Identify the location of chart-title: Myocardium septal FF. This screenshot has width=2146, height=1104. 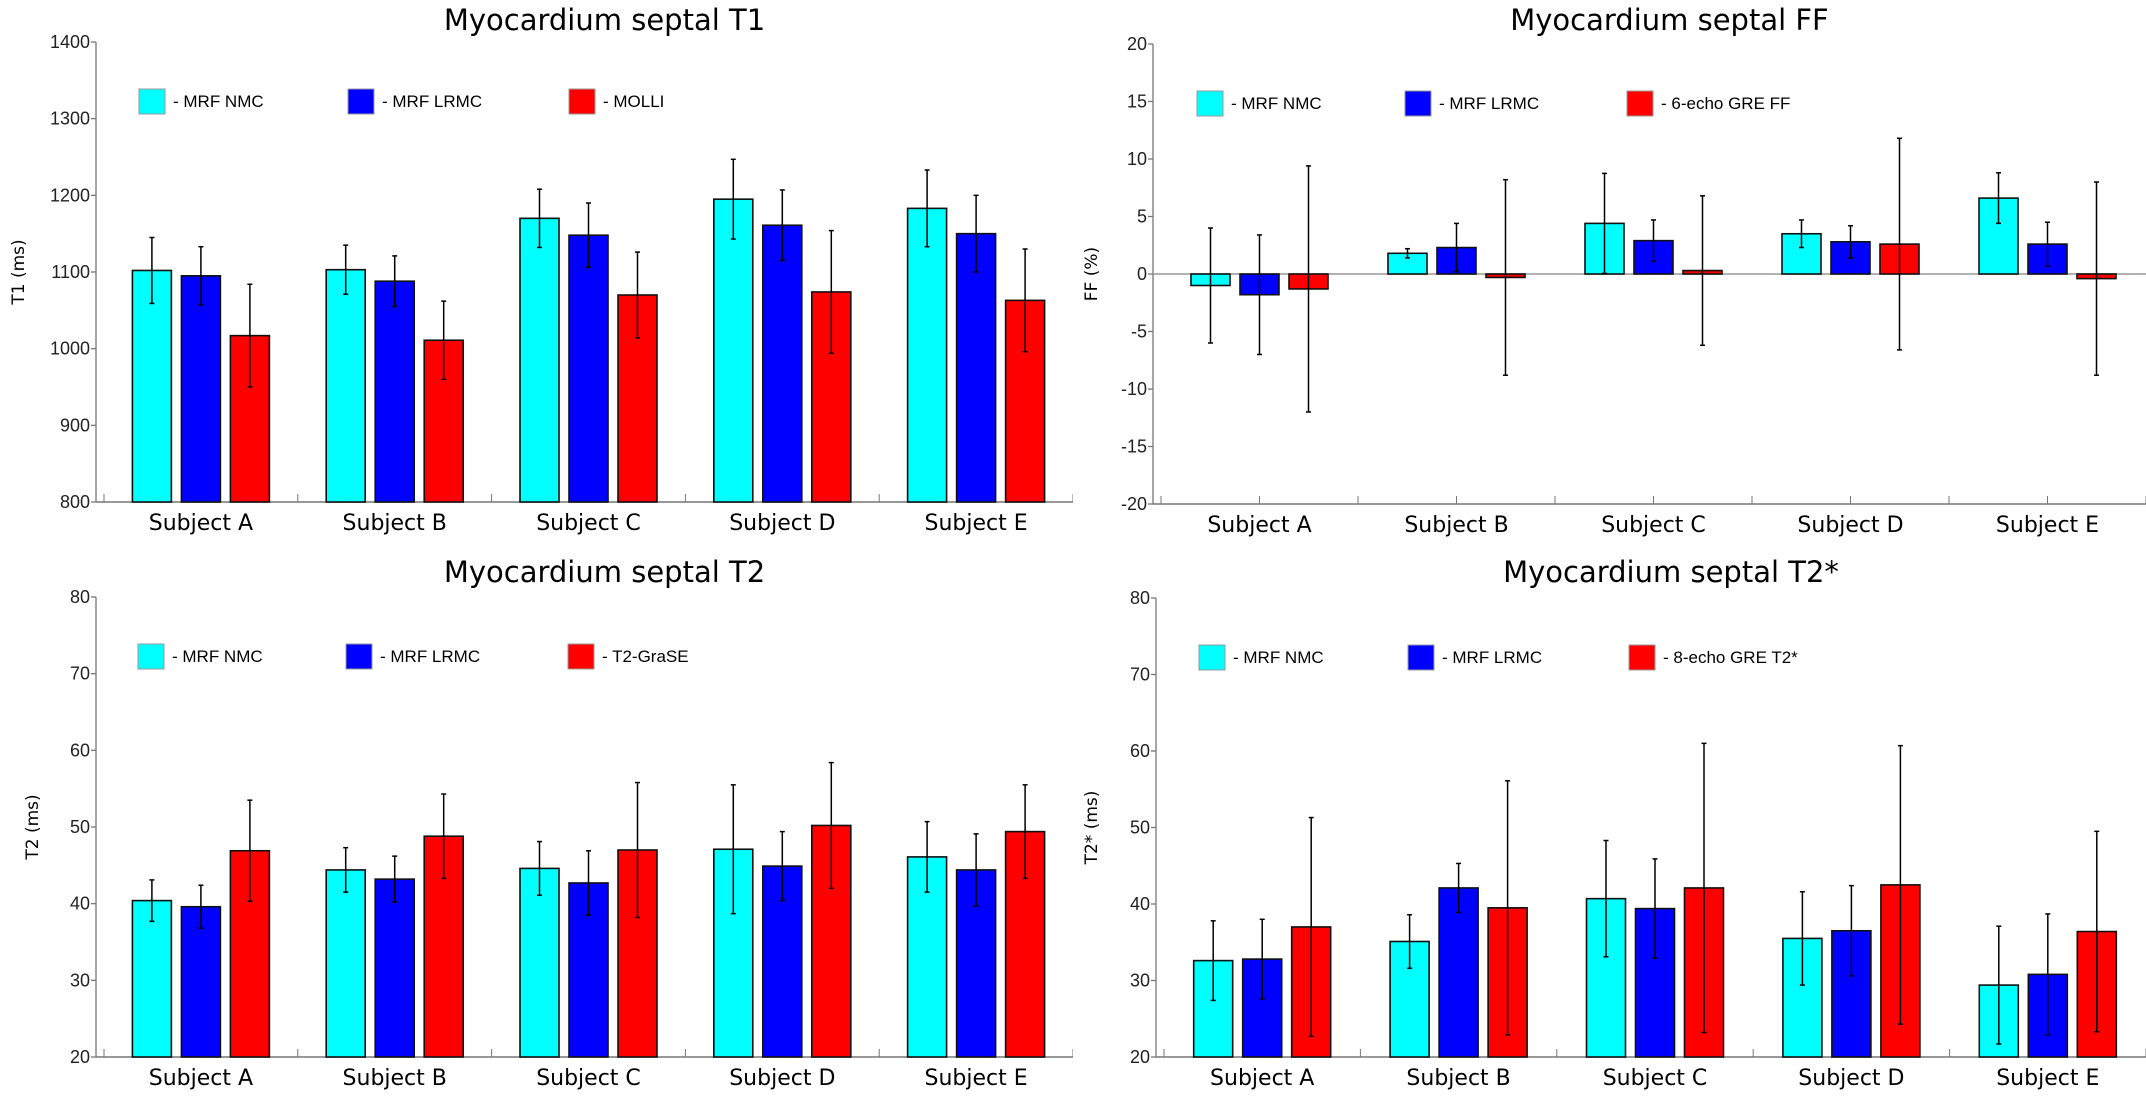
(1669, 20).